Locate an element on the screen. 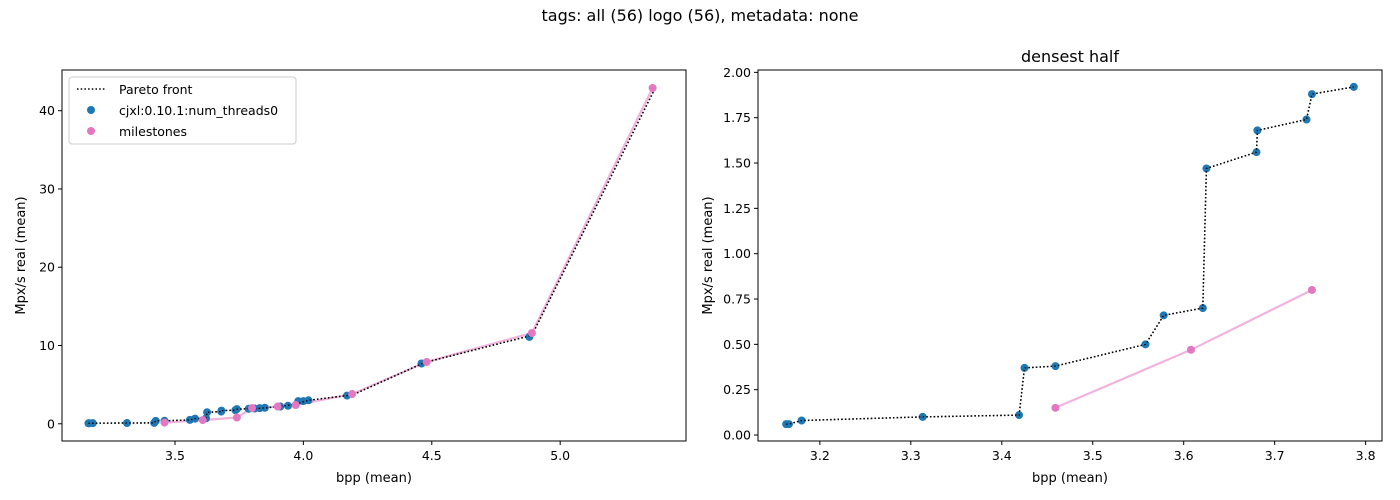 The height and width of the screenshot is (500, 1400). y-tick-label: 0.75 is located at coordinates (737, 299).